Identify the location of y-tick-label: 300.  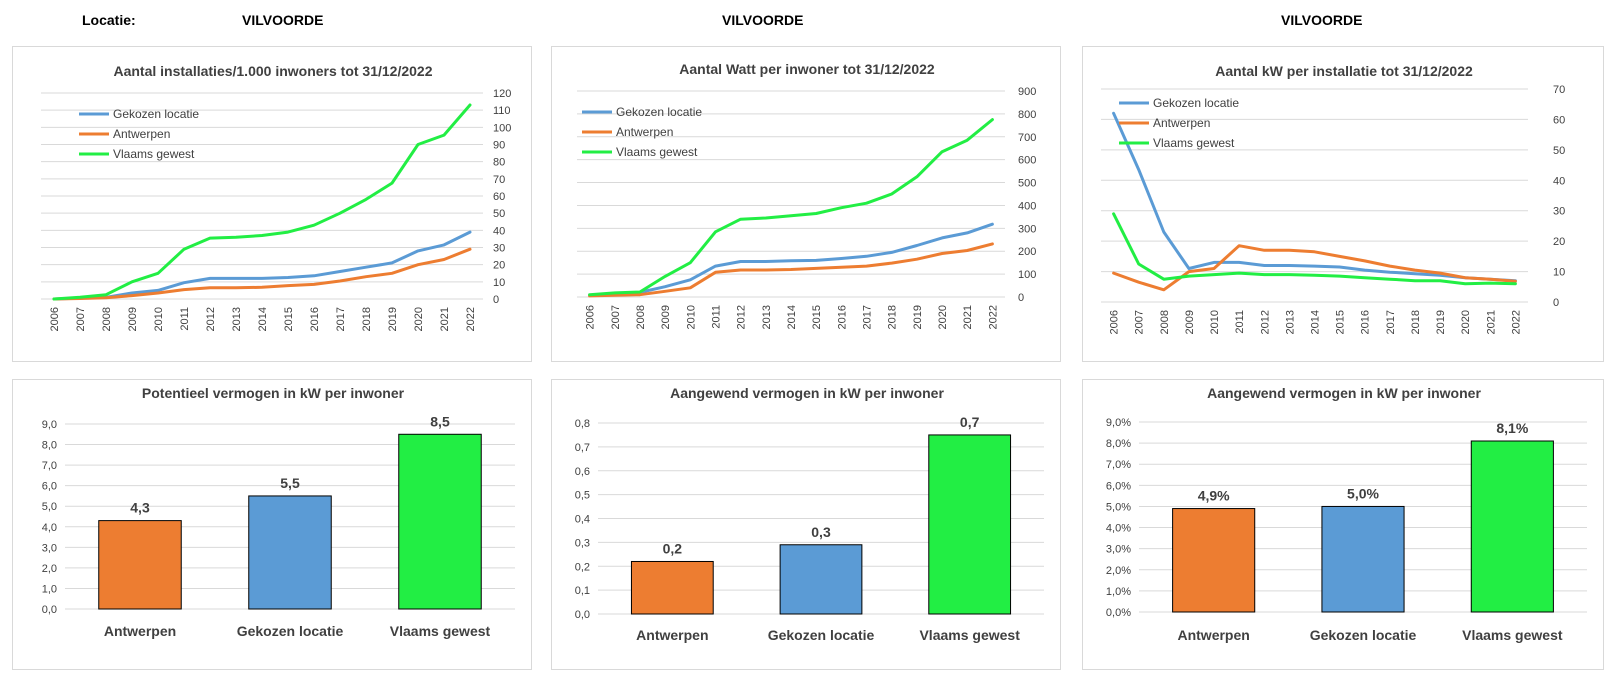
(1027, 229).